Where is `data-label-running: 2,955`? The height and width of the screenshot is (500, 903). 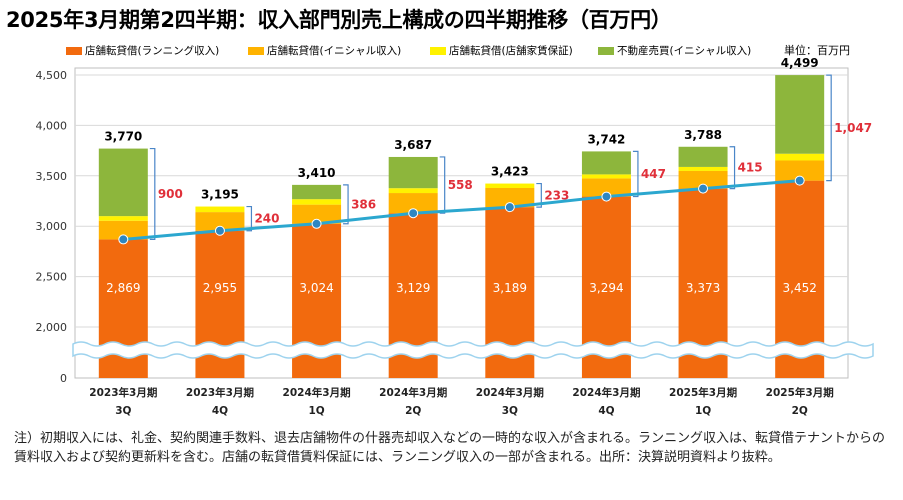 data-label-running: 2,955 is located at coordinates (220, 288).